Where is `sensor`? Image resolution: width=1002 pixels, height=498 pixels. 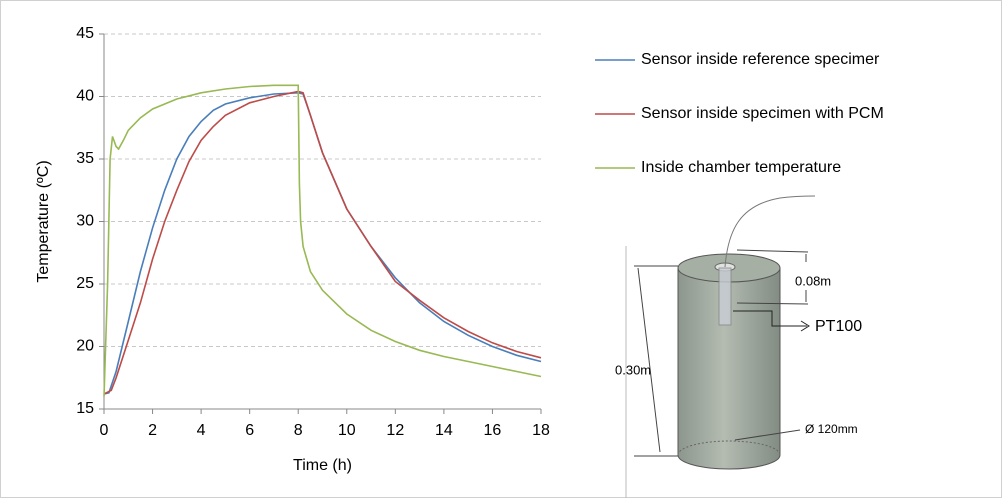
sensor is located at coordinates (725, 296).